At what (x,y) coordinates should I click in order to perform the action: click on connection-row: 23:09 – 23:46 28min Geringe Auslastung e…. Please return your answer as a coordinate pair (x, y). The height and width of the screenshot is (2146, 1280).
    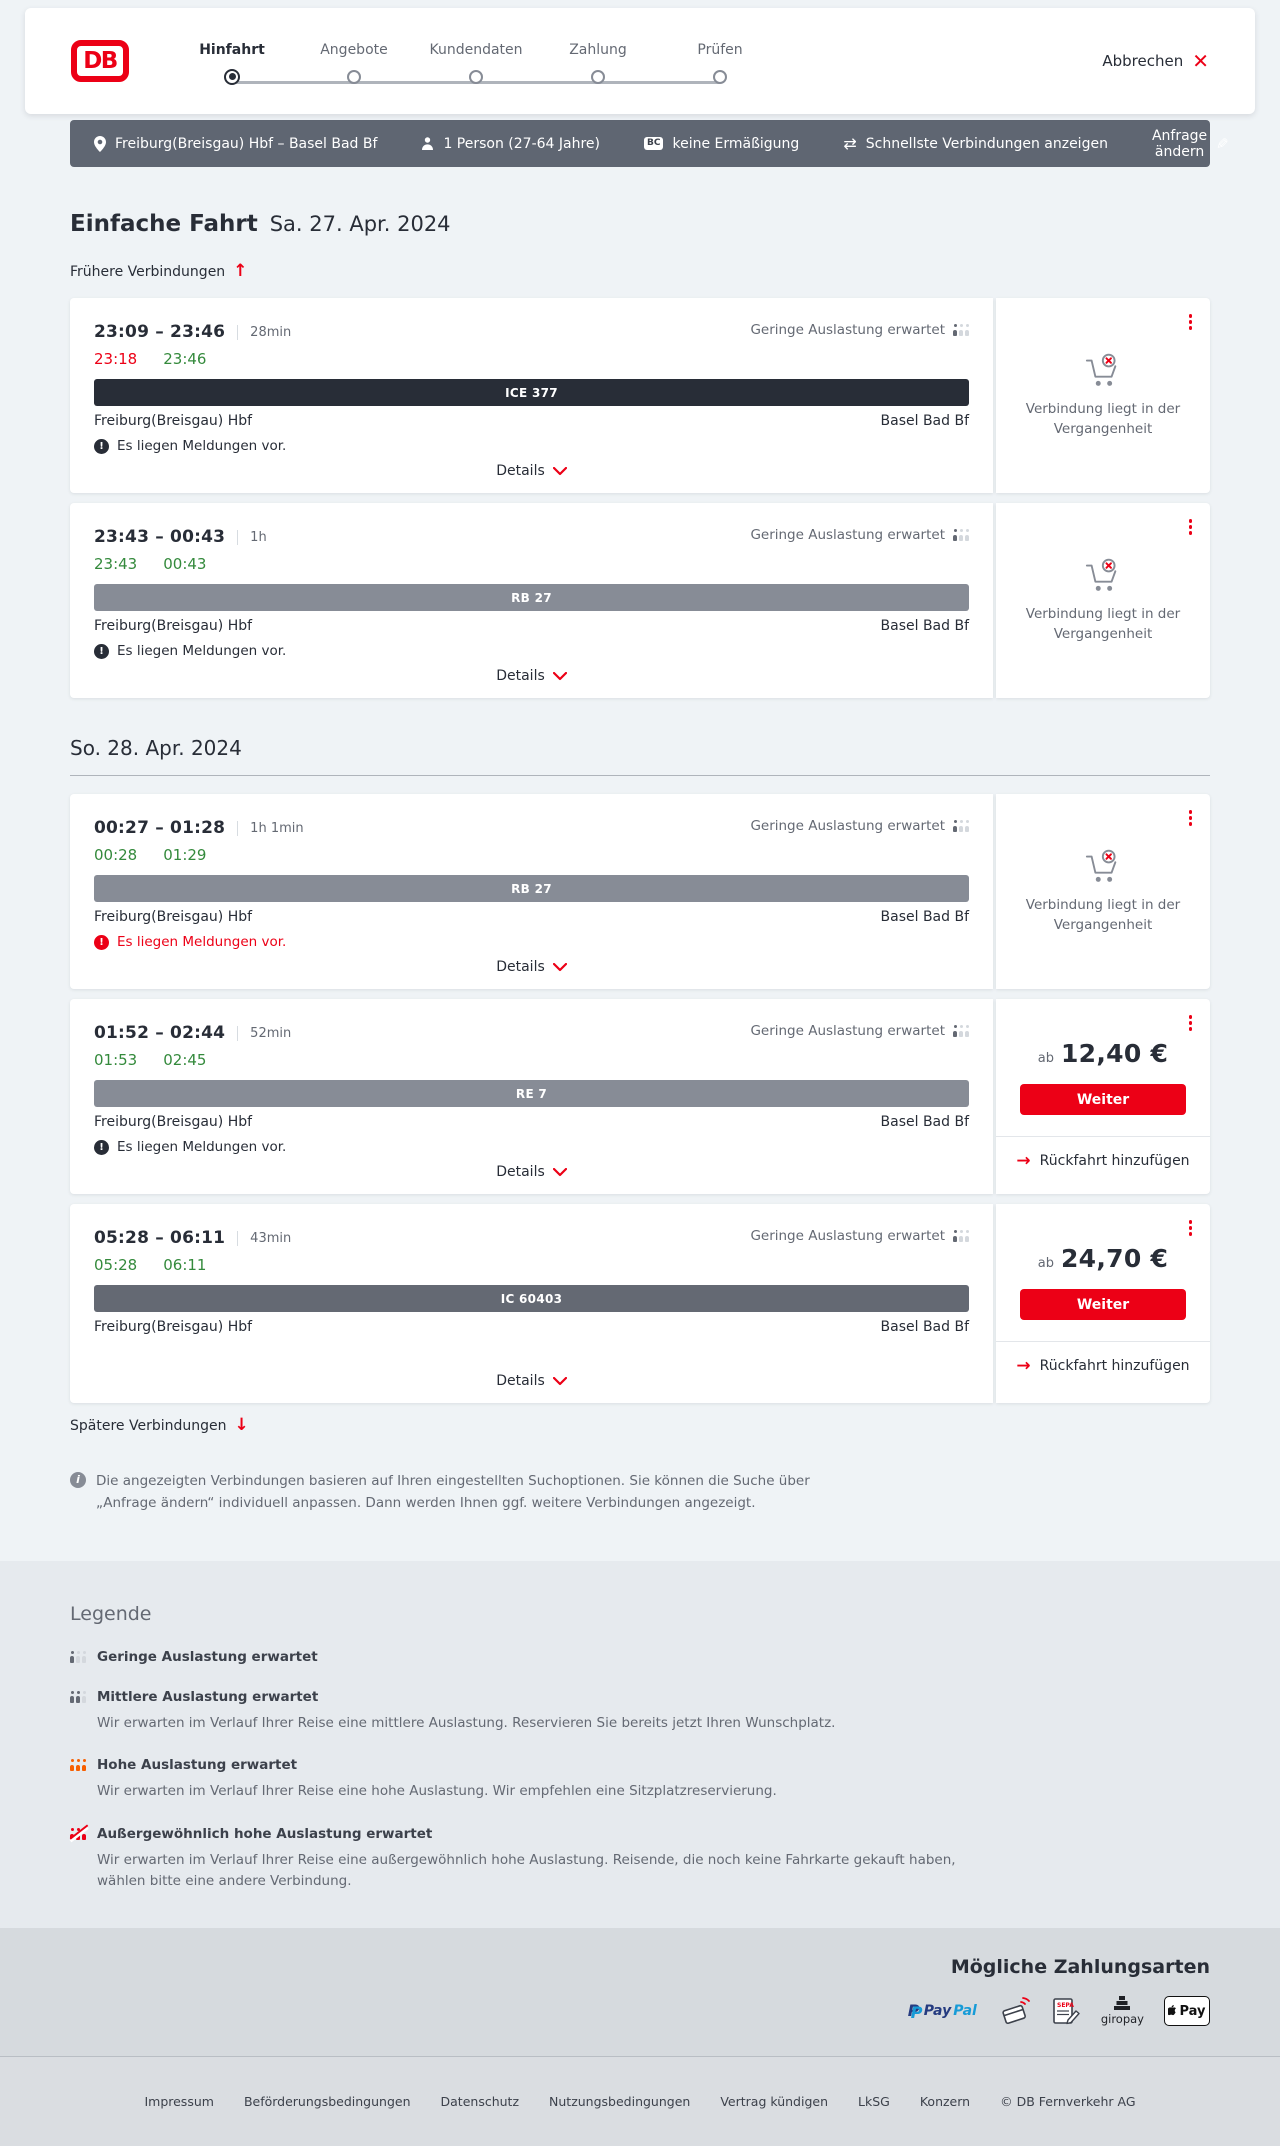
    Looking at the image, I should click on (640, 395).